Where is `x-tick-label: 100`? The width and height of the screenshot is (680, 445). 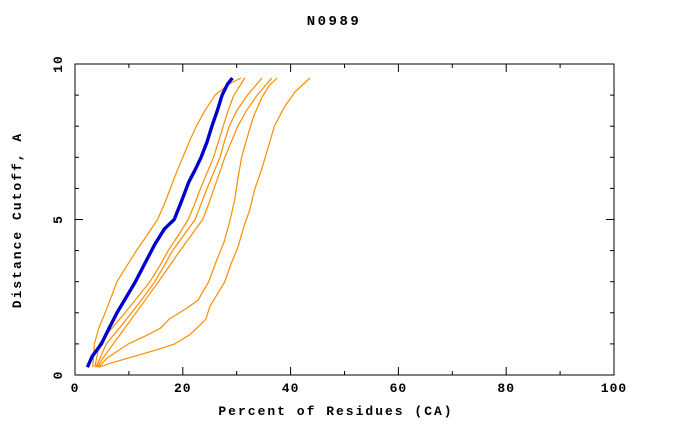
x-tick-label: 100 is located at coordinates (614, 388).